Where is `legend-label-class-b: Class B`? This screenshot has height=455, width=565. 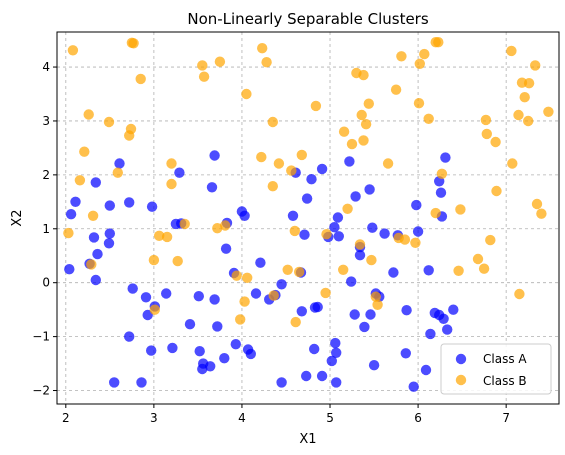 legend-label-class-b: Class B is located at coordinates (505, 381).